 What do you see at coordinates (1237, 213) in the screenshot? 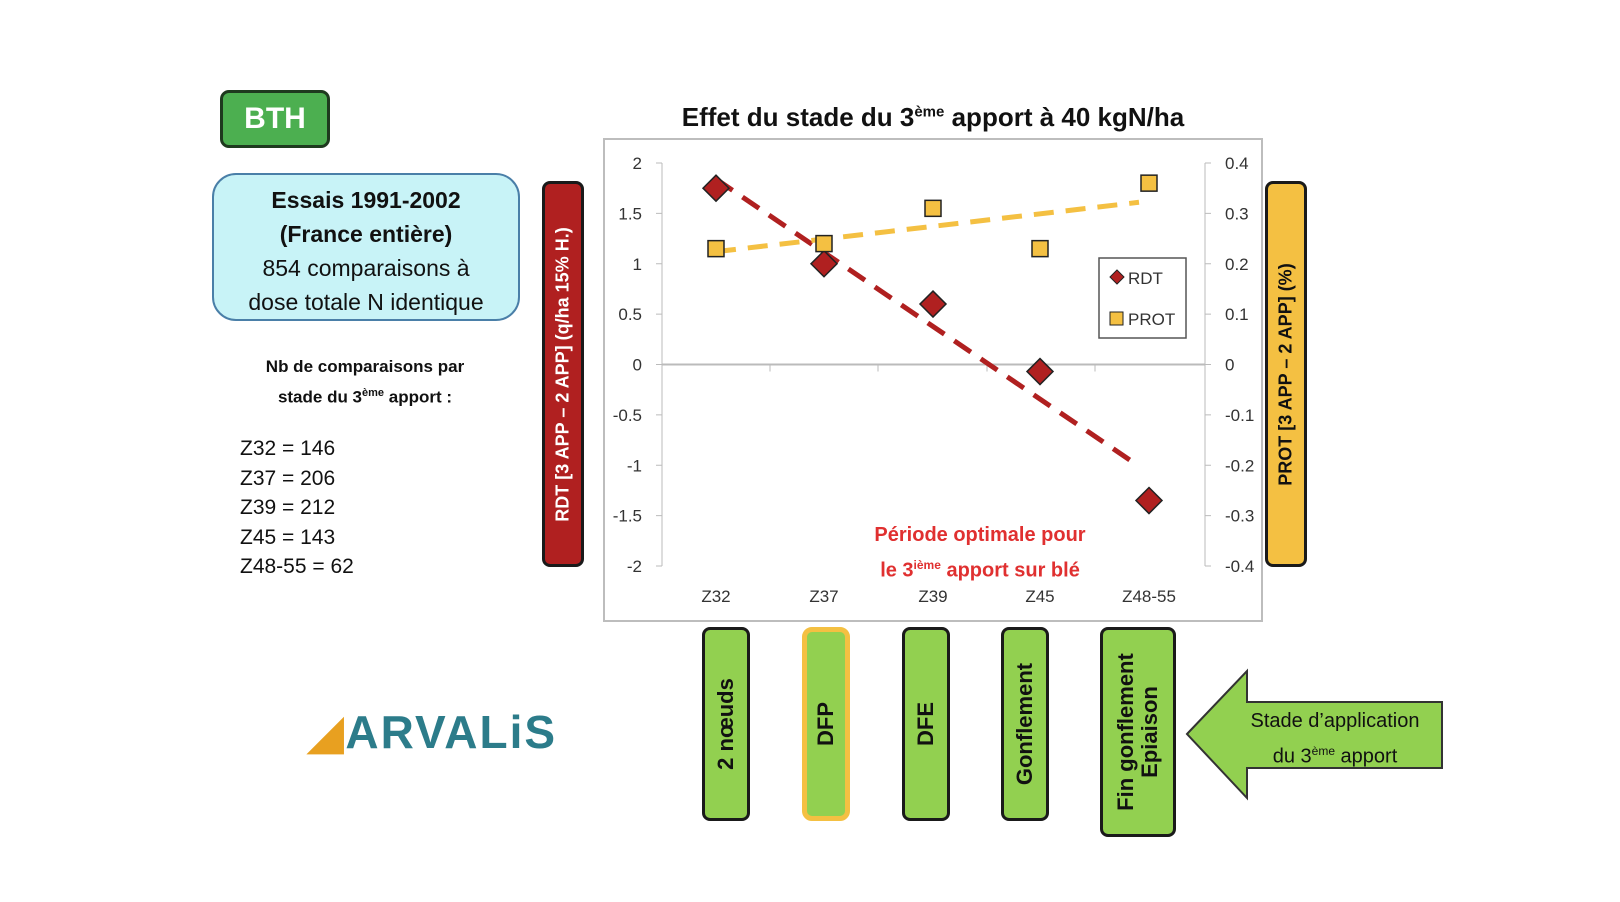
I see `y2-tick-label: 0.3` at bounding box center [1237, 213].